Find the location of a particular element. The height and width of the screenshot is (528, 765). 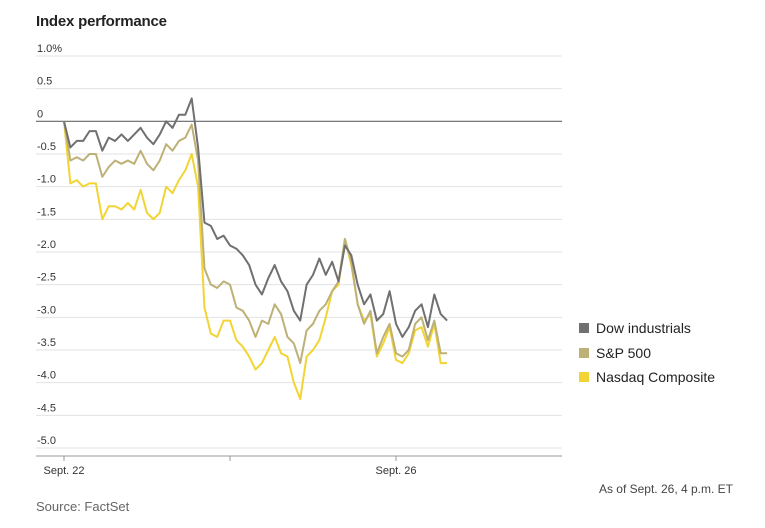

y-tick-label: -2.5 is located at coordinates (46, 278).